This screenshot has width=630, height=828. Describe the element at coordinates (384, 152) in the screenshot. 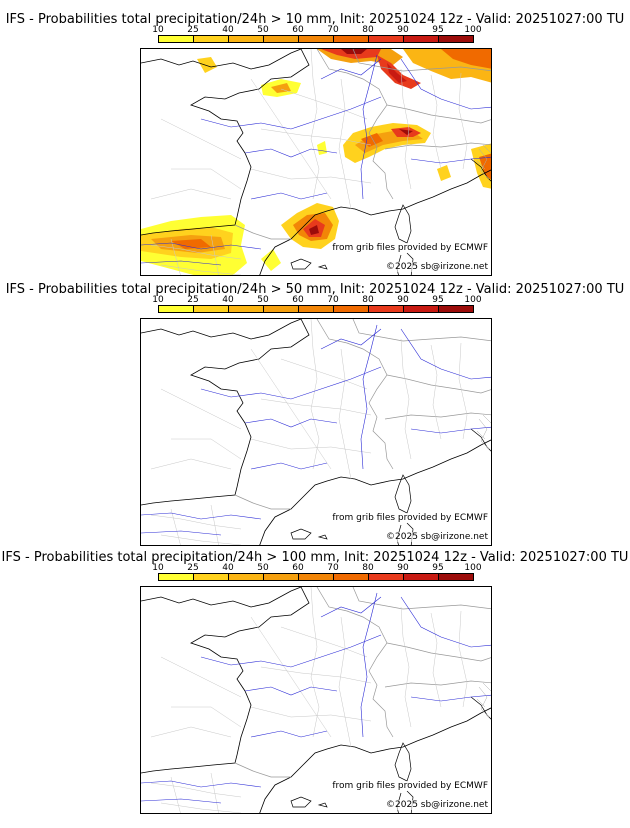

I see `precip-patch-alps` at that location.